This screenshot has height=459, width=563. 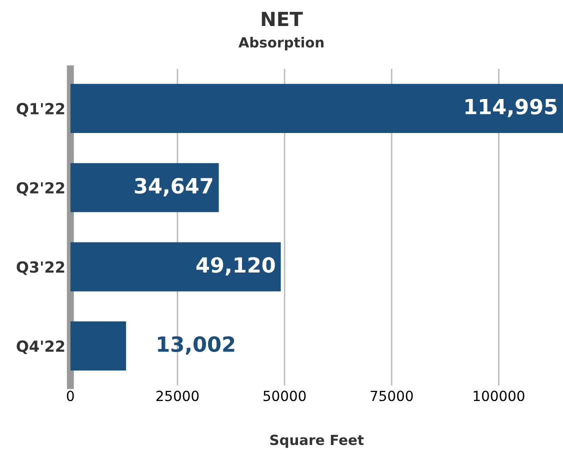 What do you see at coordinates (281, 43) in the screenshot?
I see `chart-subtitle: Absorption` at bounding box center [281, 43].